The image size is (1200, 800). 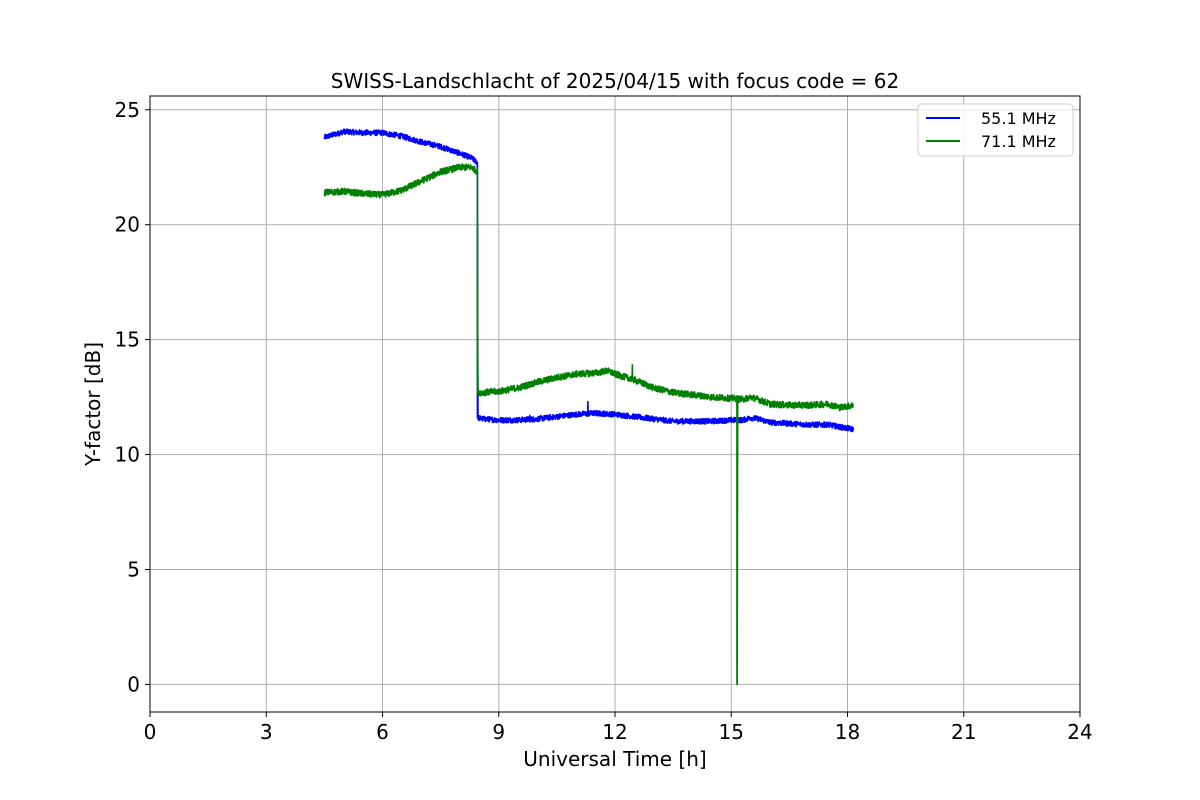 What do you see at coordinates (614, 732) in the screenshot?
I see `x-tick-label: 12` at bounding box center [614, 732].